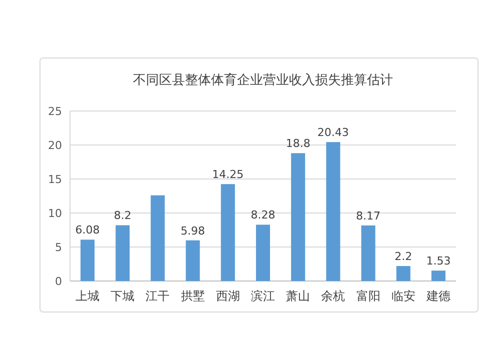 The height and width of the screenshot is (362, 500). I want to click on data-label: 8.17, so click(368, 215).